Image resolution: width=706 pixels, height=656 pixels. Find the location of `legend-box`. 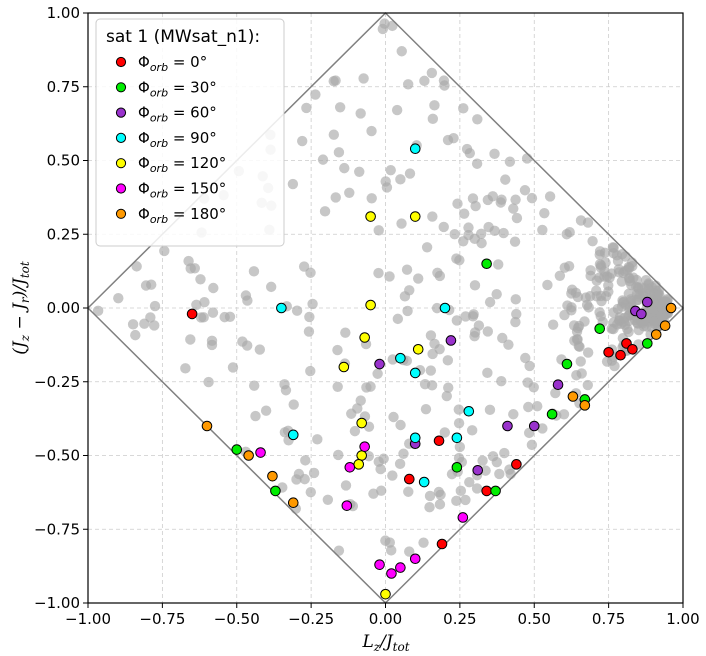

legend-box is located at coordinates (190, 132).